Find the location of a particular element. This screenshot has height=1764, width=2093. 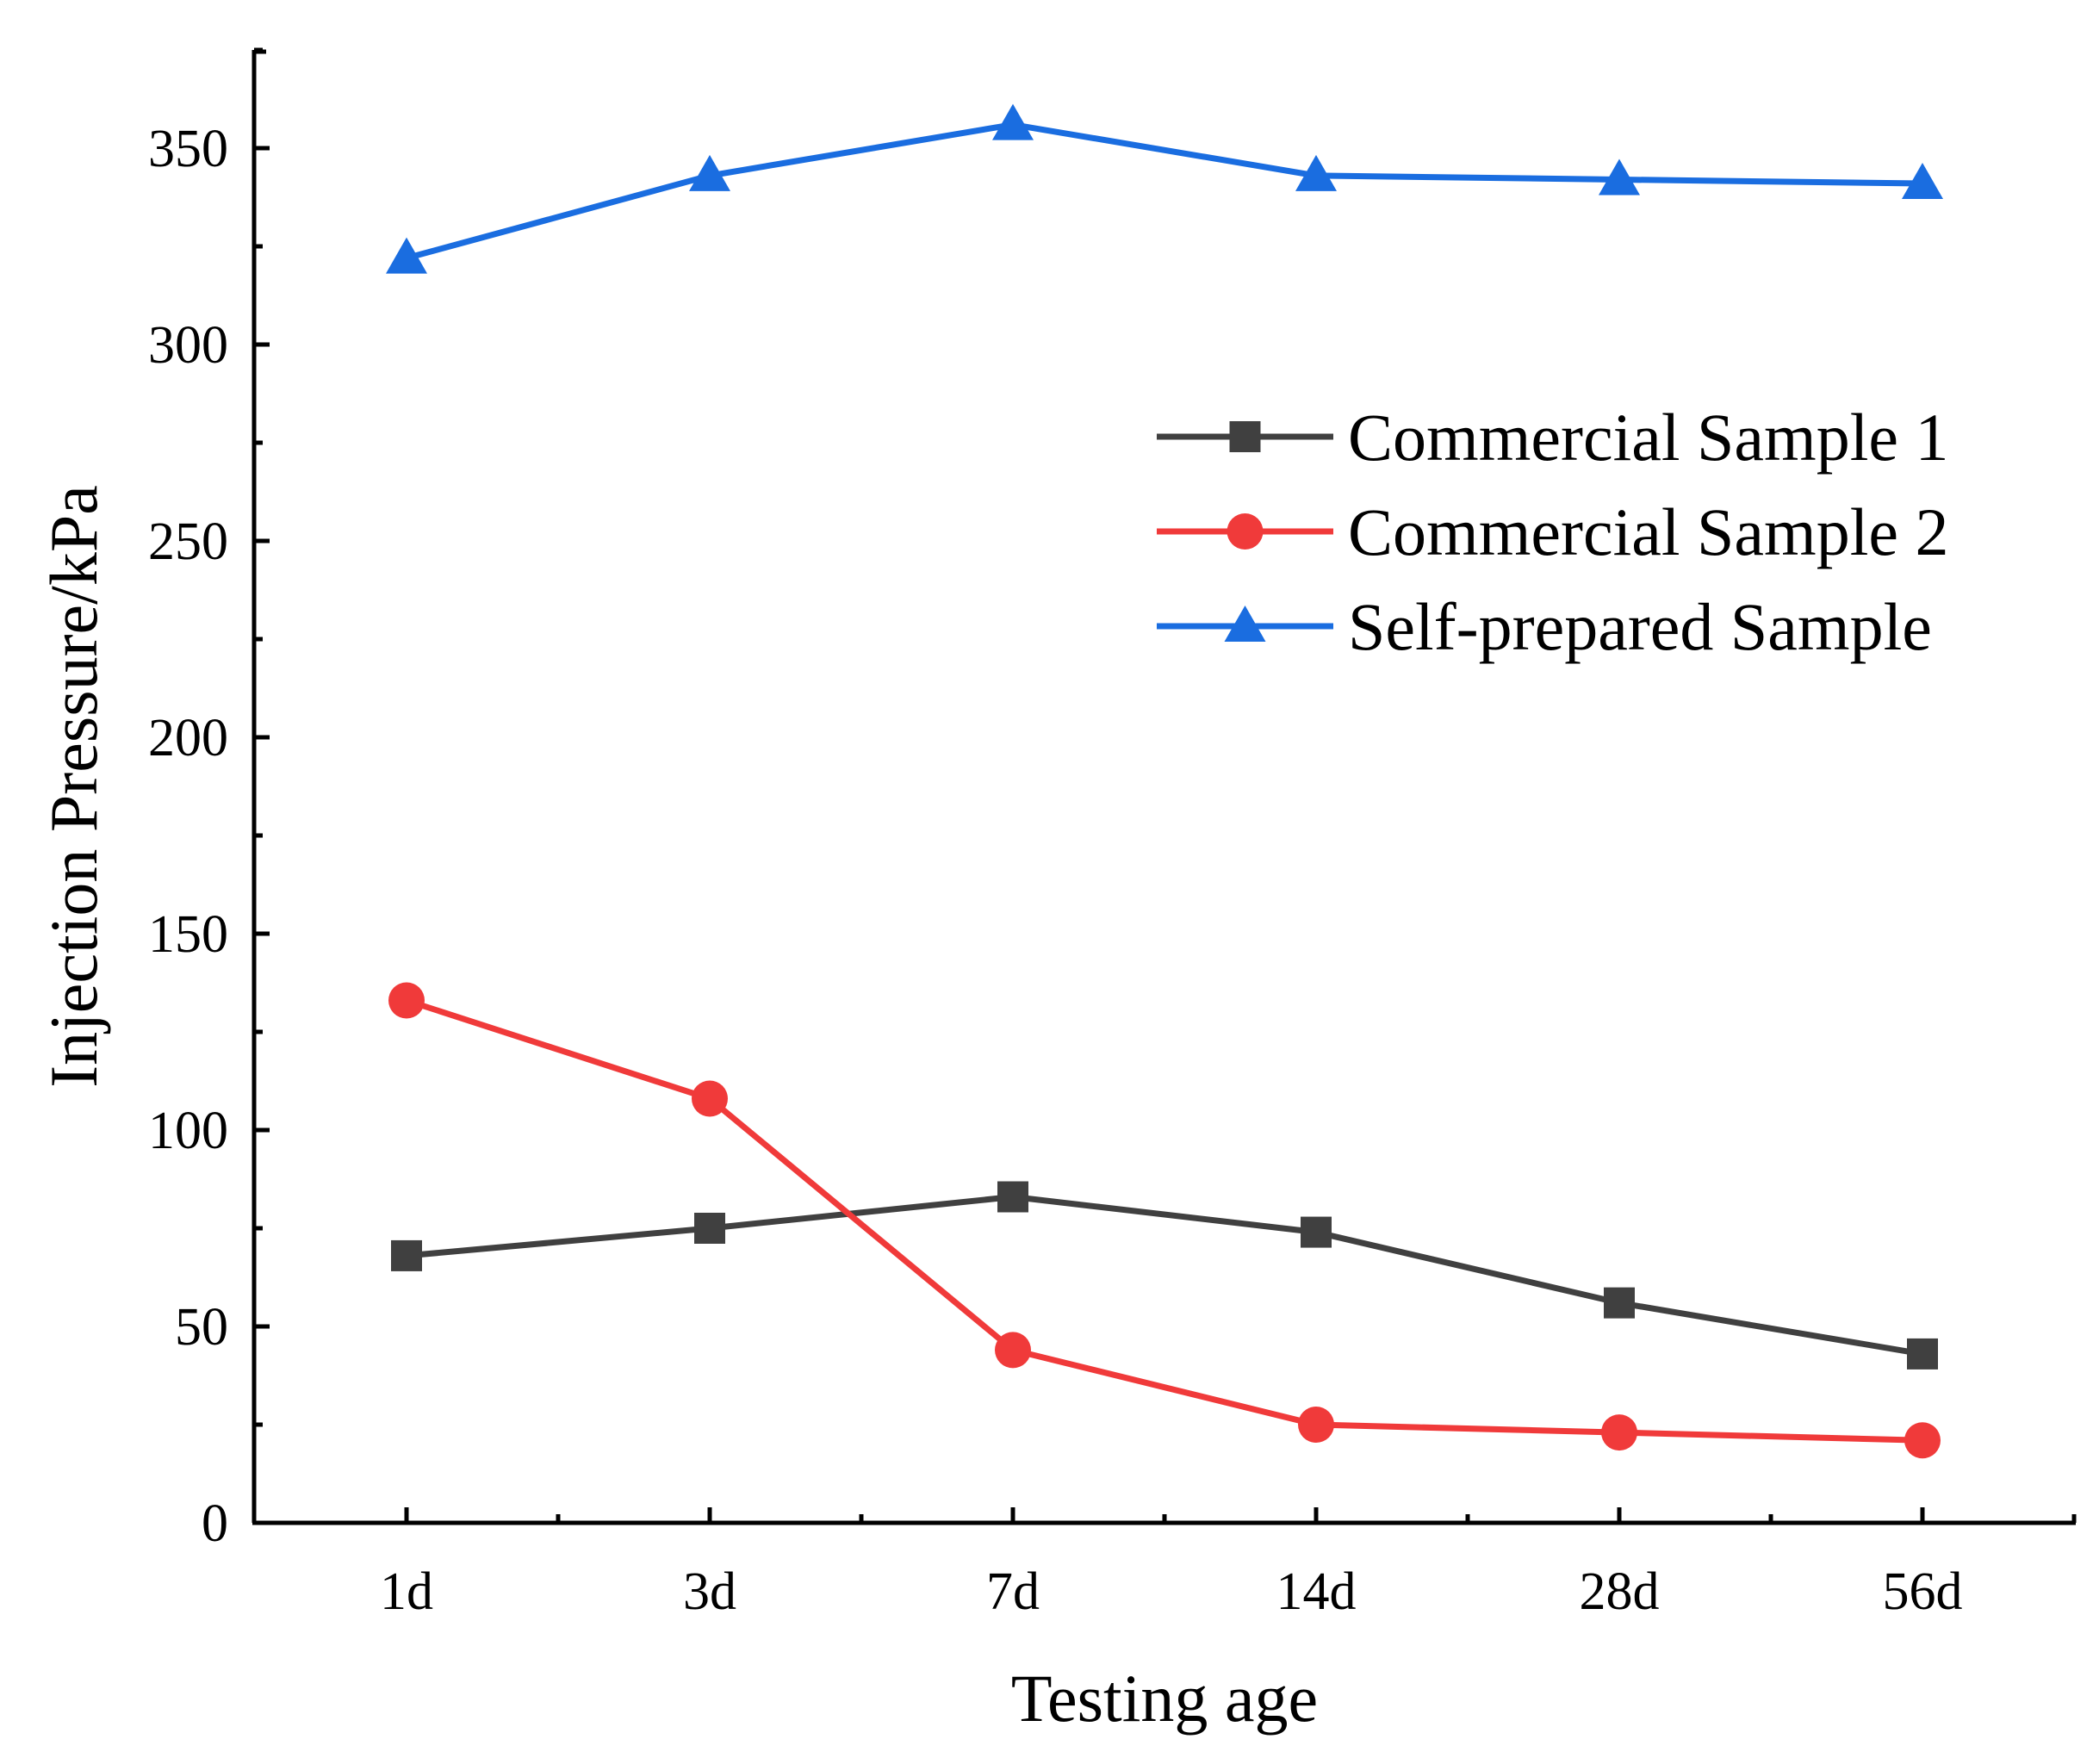

series-self-prepared-sample is located at coordinates (1164, 188).